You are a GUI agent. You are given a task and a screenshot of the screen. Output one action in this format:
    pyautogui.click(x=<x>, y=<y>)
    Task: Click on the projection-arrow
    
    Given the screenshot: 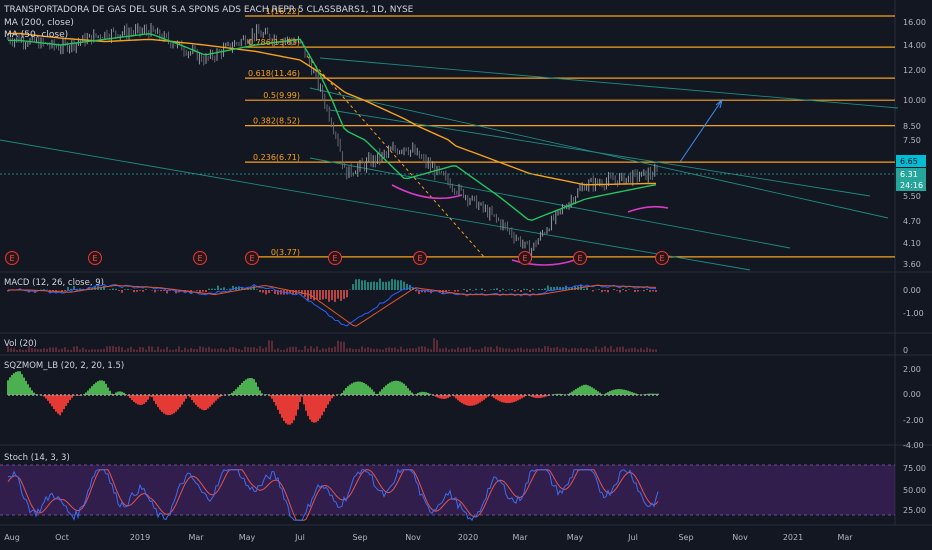 What is the action you would take?
    pyautogui.click(x=701, y=131)
    